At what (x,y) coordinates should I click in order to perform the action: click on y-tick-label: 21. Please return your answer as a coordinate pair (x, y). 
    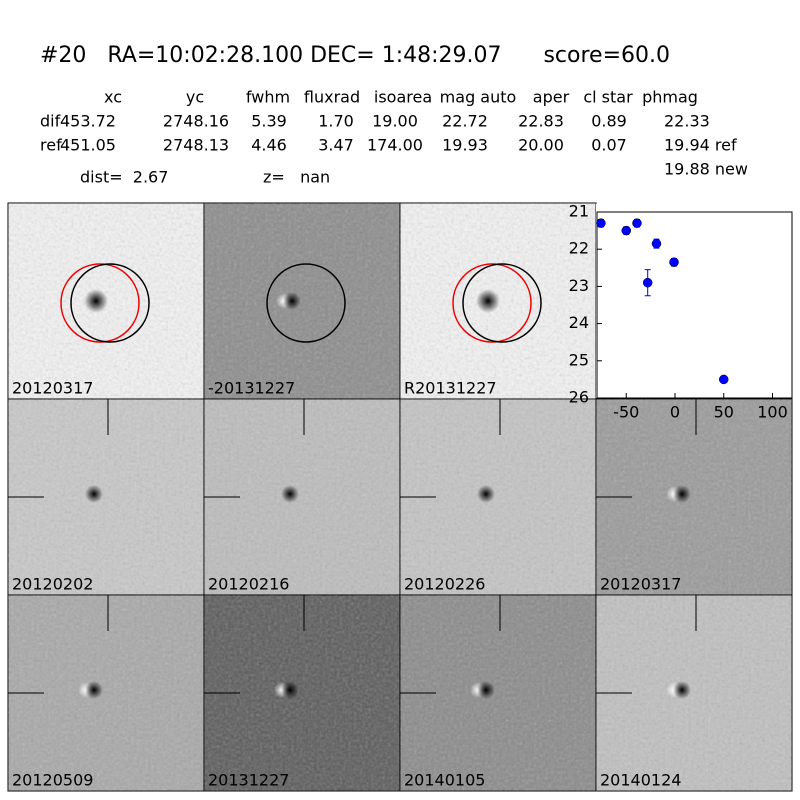
    Looking at the image, I should click on (579, 211).